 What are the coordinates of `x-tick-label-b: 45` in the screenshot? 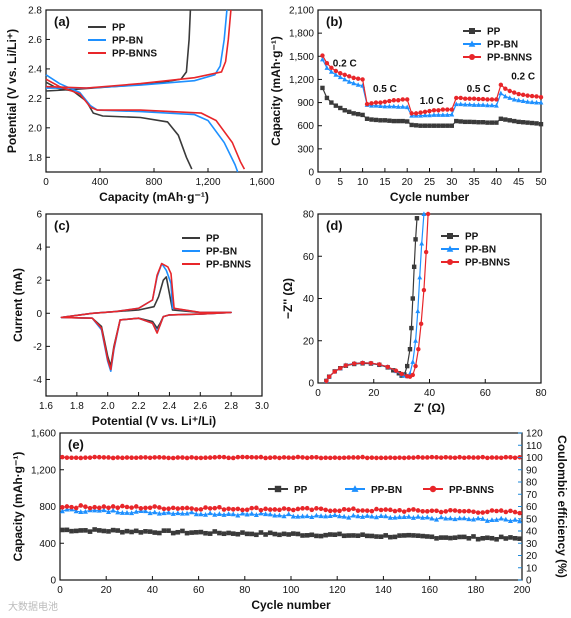 It's located at (519, 182).